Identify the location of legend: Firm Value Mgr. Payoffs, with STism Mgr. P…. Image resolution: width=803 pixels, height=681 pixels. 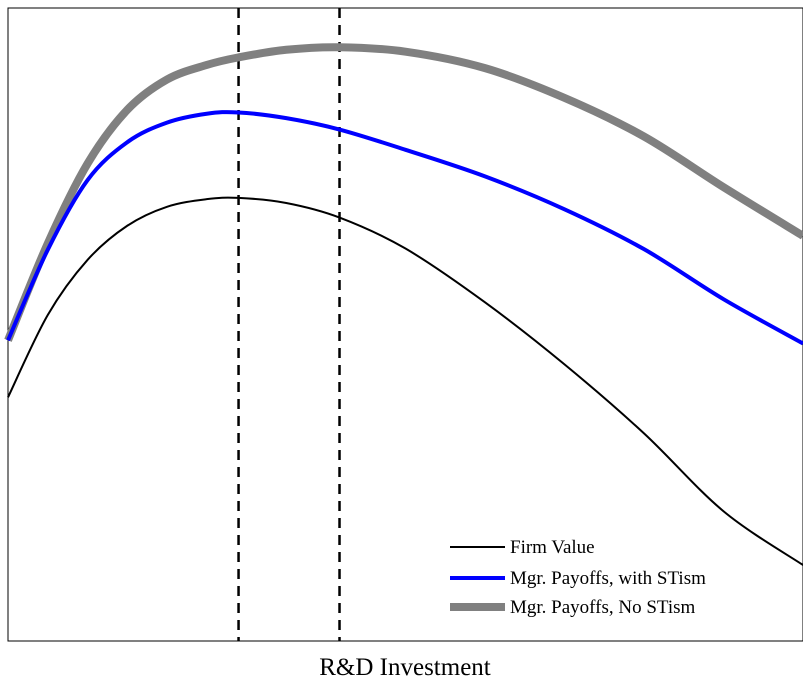
(578, 577).